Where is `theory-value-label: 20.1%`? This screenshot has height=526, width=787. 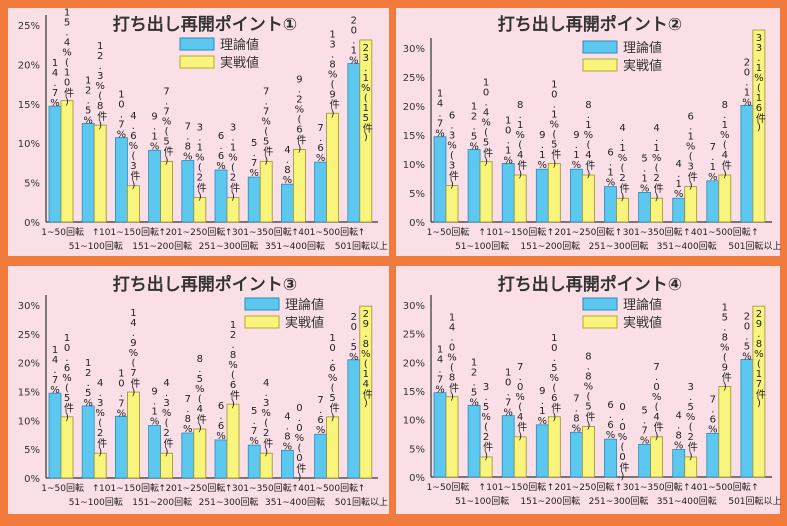
theory-value-label: 20.1% is located at coordinates (746, 82).